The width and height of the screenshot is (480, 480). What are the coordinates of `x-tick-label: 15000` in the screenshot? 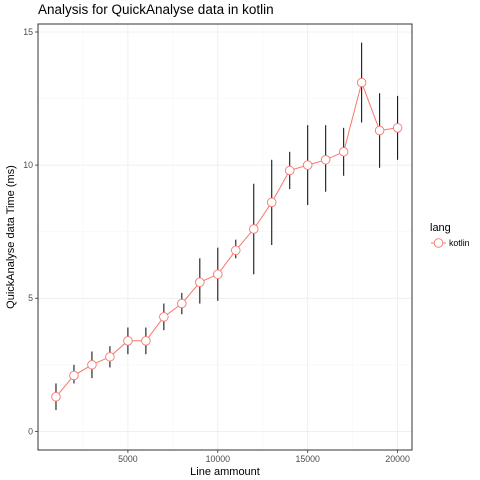 It's located at (307, 459).